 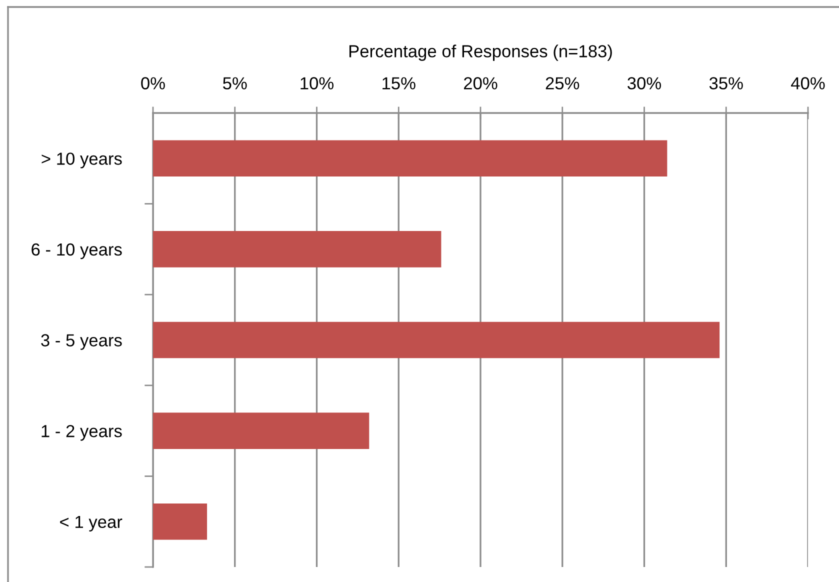 What do you see at coordinates (91, 524) in the screenshot?
I see `y-tick-label: < 1 year` at bounding box center [91, 524].